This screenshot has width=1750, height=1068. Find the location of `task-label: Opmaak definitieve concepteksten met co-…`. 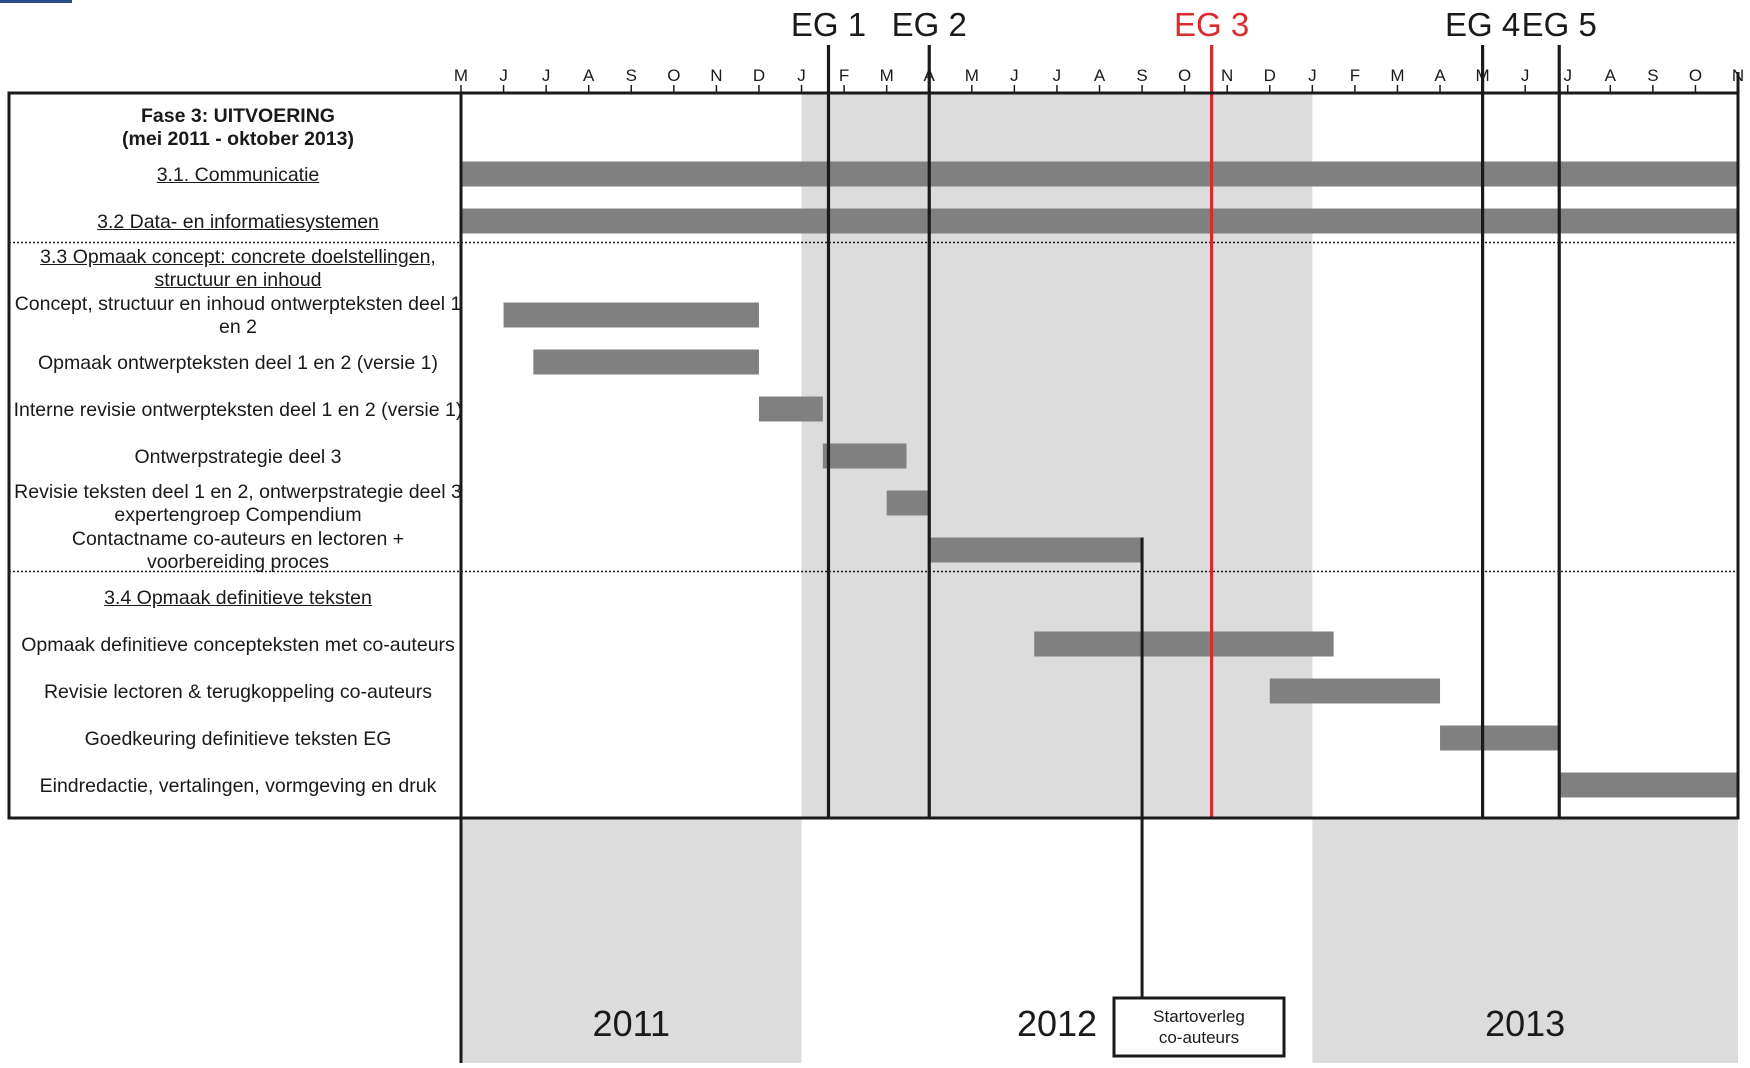

task-label: Opmaak definitieve concepteksten met co-… is located at coordinates (238, 644).